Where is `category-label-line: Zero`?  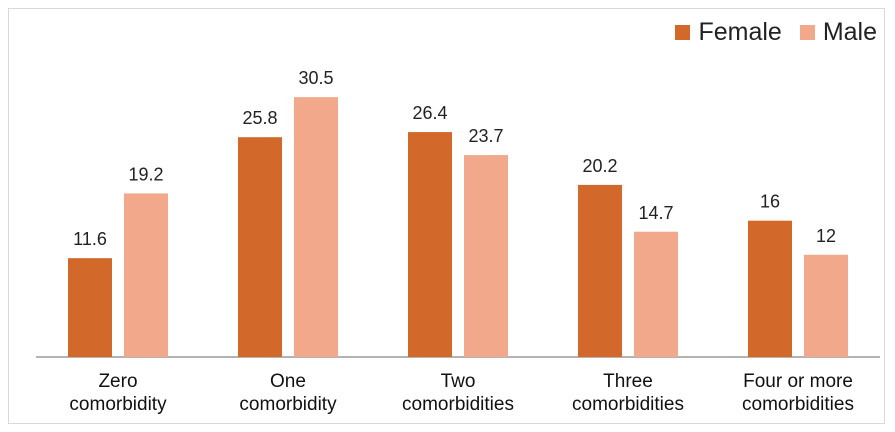
category-label-line: Zero is located at coordinates (118, 381).